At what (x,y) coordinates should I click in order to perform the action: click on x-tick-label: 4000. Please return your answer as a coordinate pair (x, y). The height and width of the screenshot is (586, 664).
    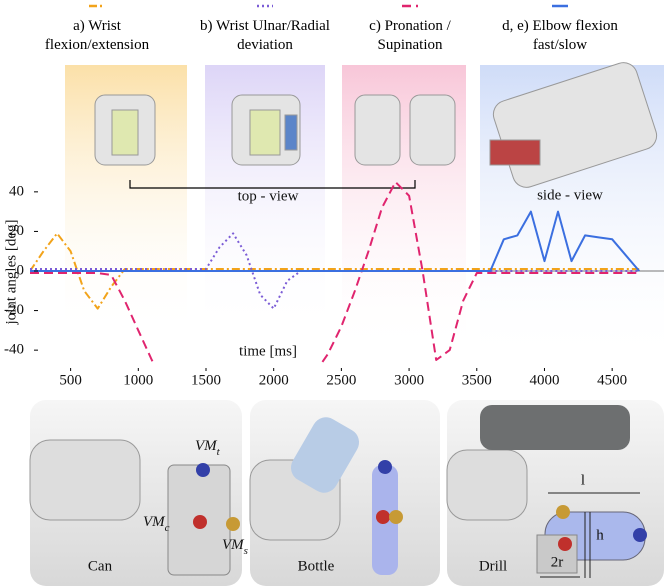
    Looking at the image, I should click on (544, 380).